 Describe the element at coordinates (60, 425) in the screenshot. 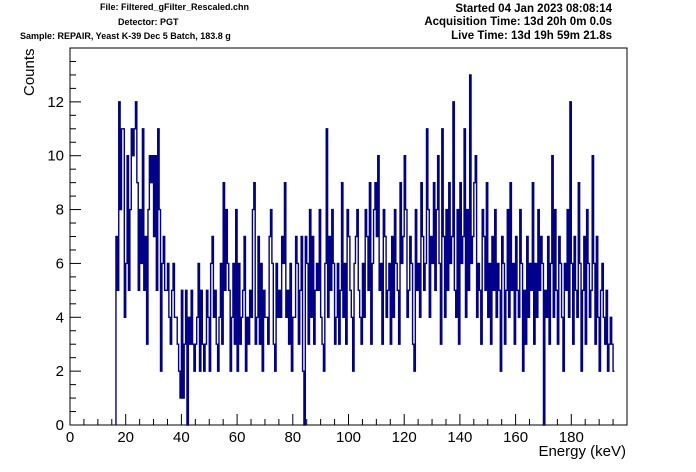

I see `y-tick-label: 0` at that location.